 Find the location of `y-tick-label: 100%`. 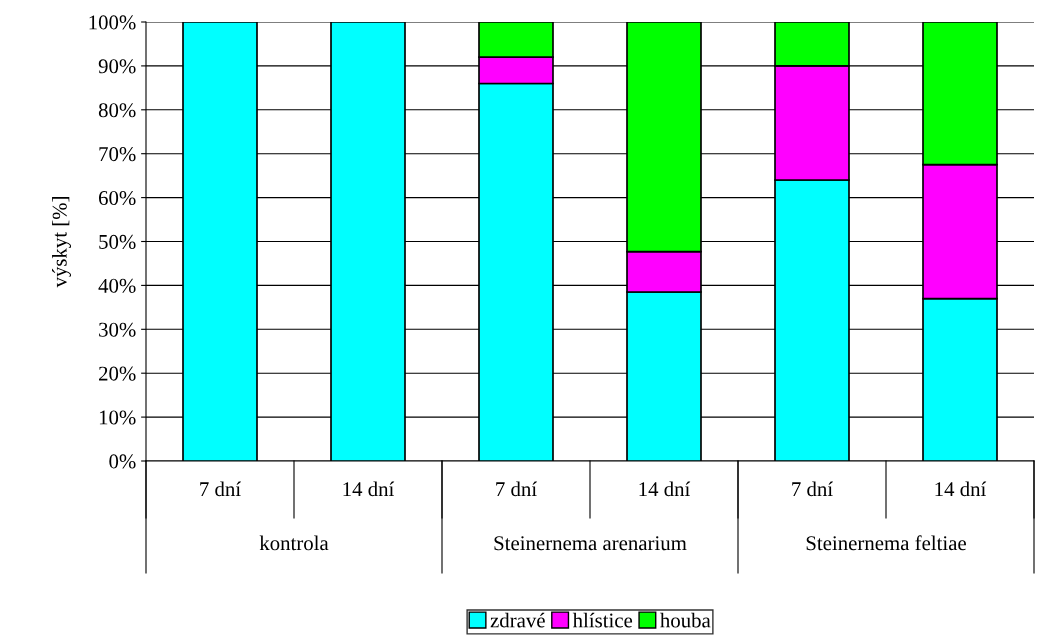

y-tick-label: 100% is located at coordinates (112, 22).